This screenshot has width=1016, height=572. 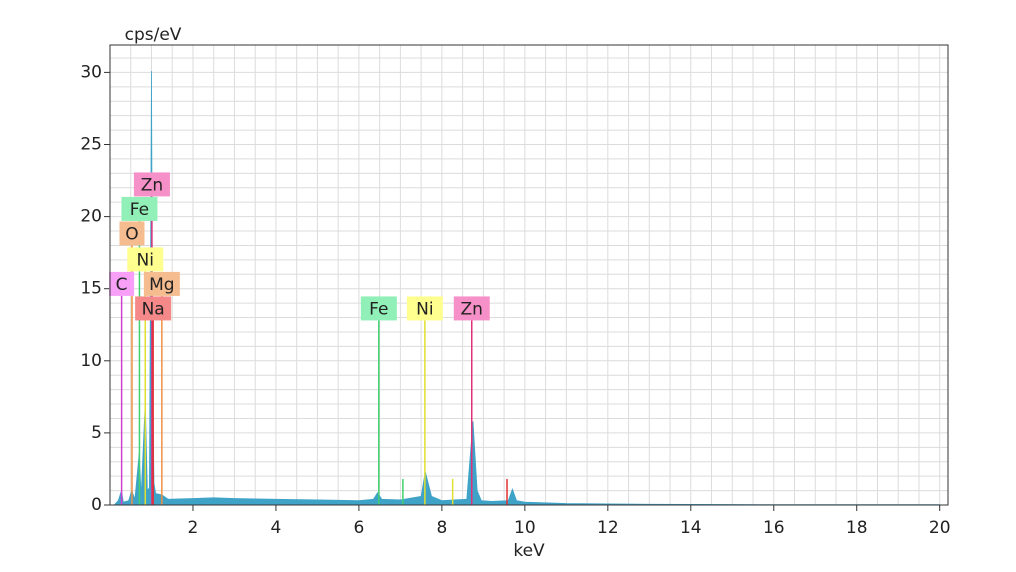 I want to click on element-label: C, so click(x=122, y=285).